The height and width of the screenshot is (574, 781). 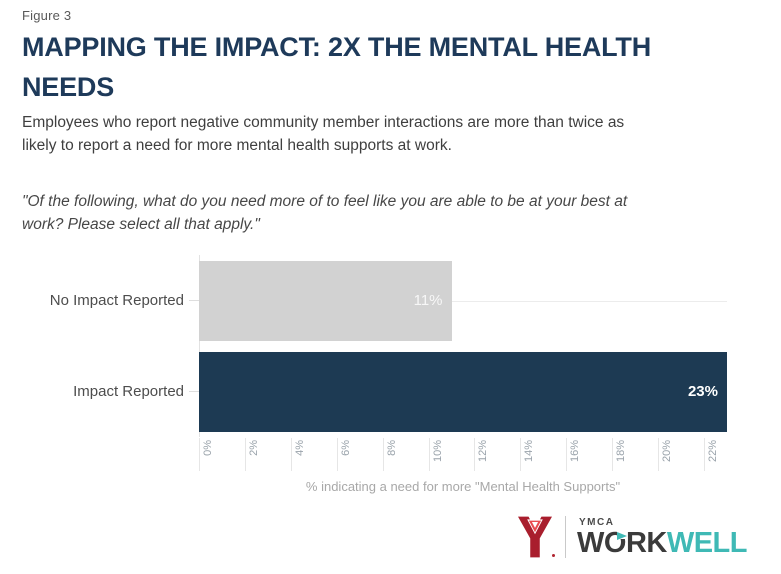 What do you see at coordinates (116, 300) in the screenshot?
I see `category-label: No Impact Reported` at bounding box center [116, 300].